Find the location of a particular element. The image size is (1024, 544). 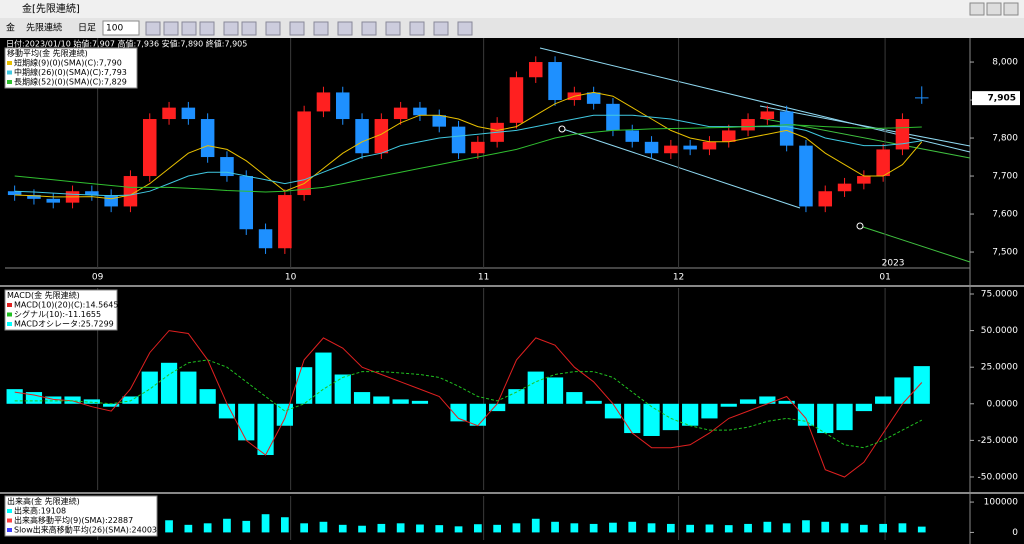

tool-icons is located at coordinates (309, 28).